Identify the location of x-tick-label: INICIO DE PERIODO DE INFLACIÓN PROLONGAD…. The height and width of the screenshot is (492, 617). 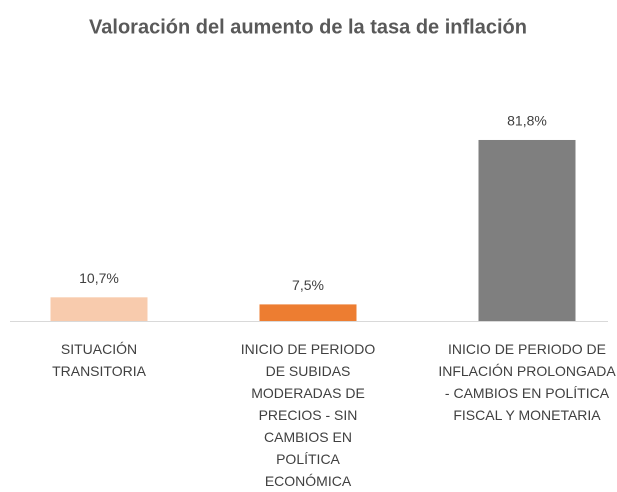
(527, 382).